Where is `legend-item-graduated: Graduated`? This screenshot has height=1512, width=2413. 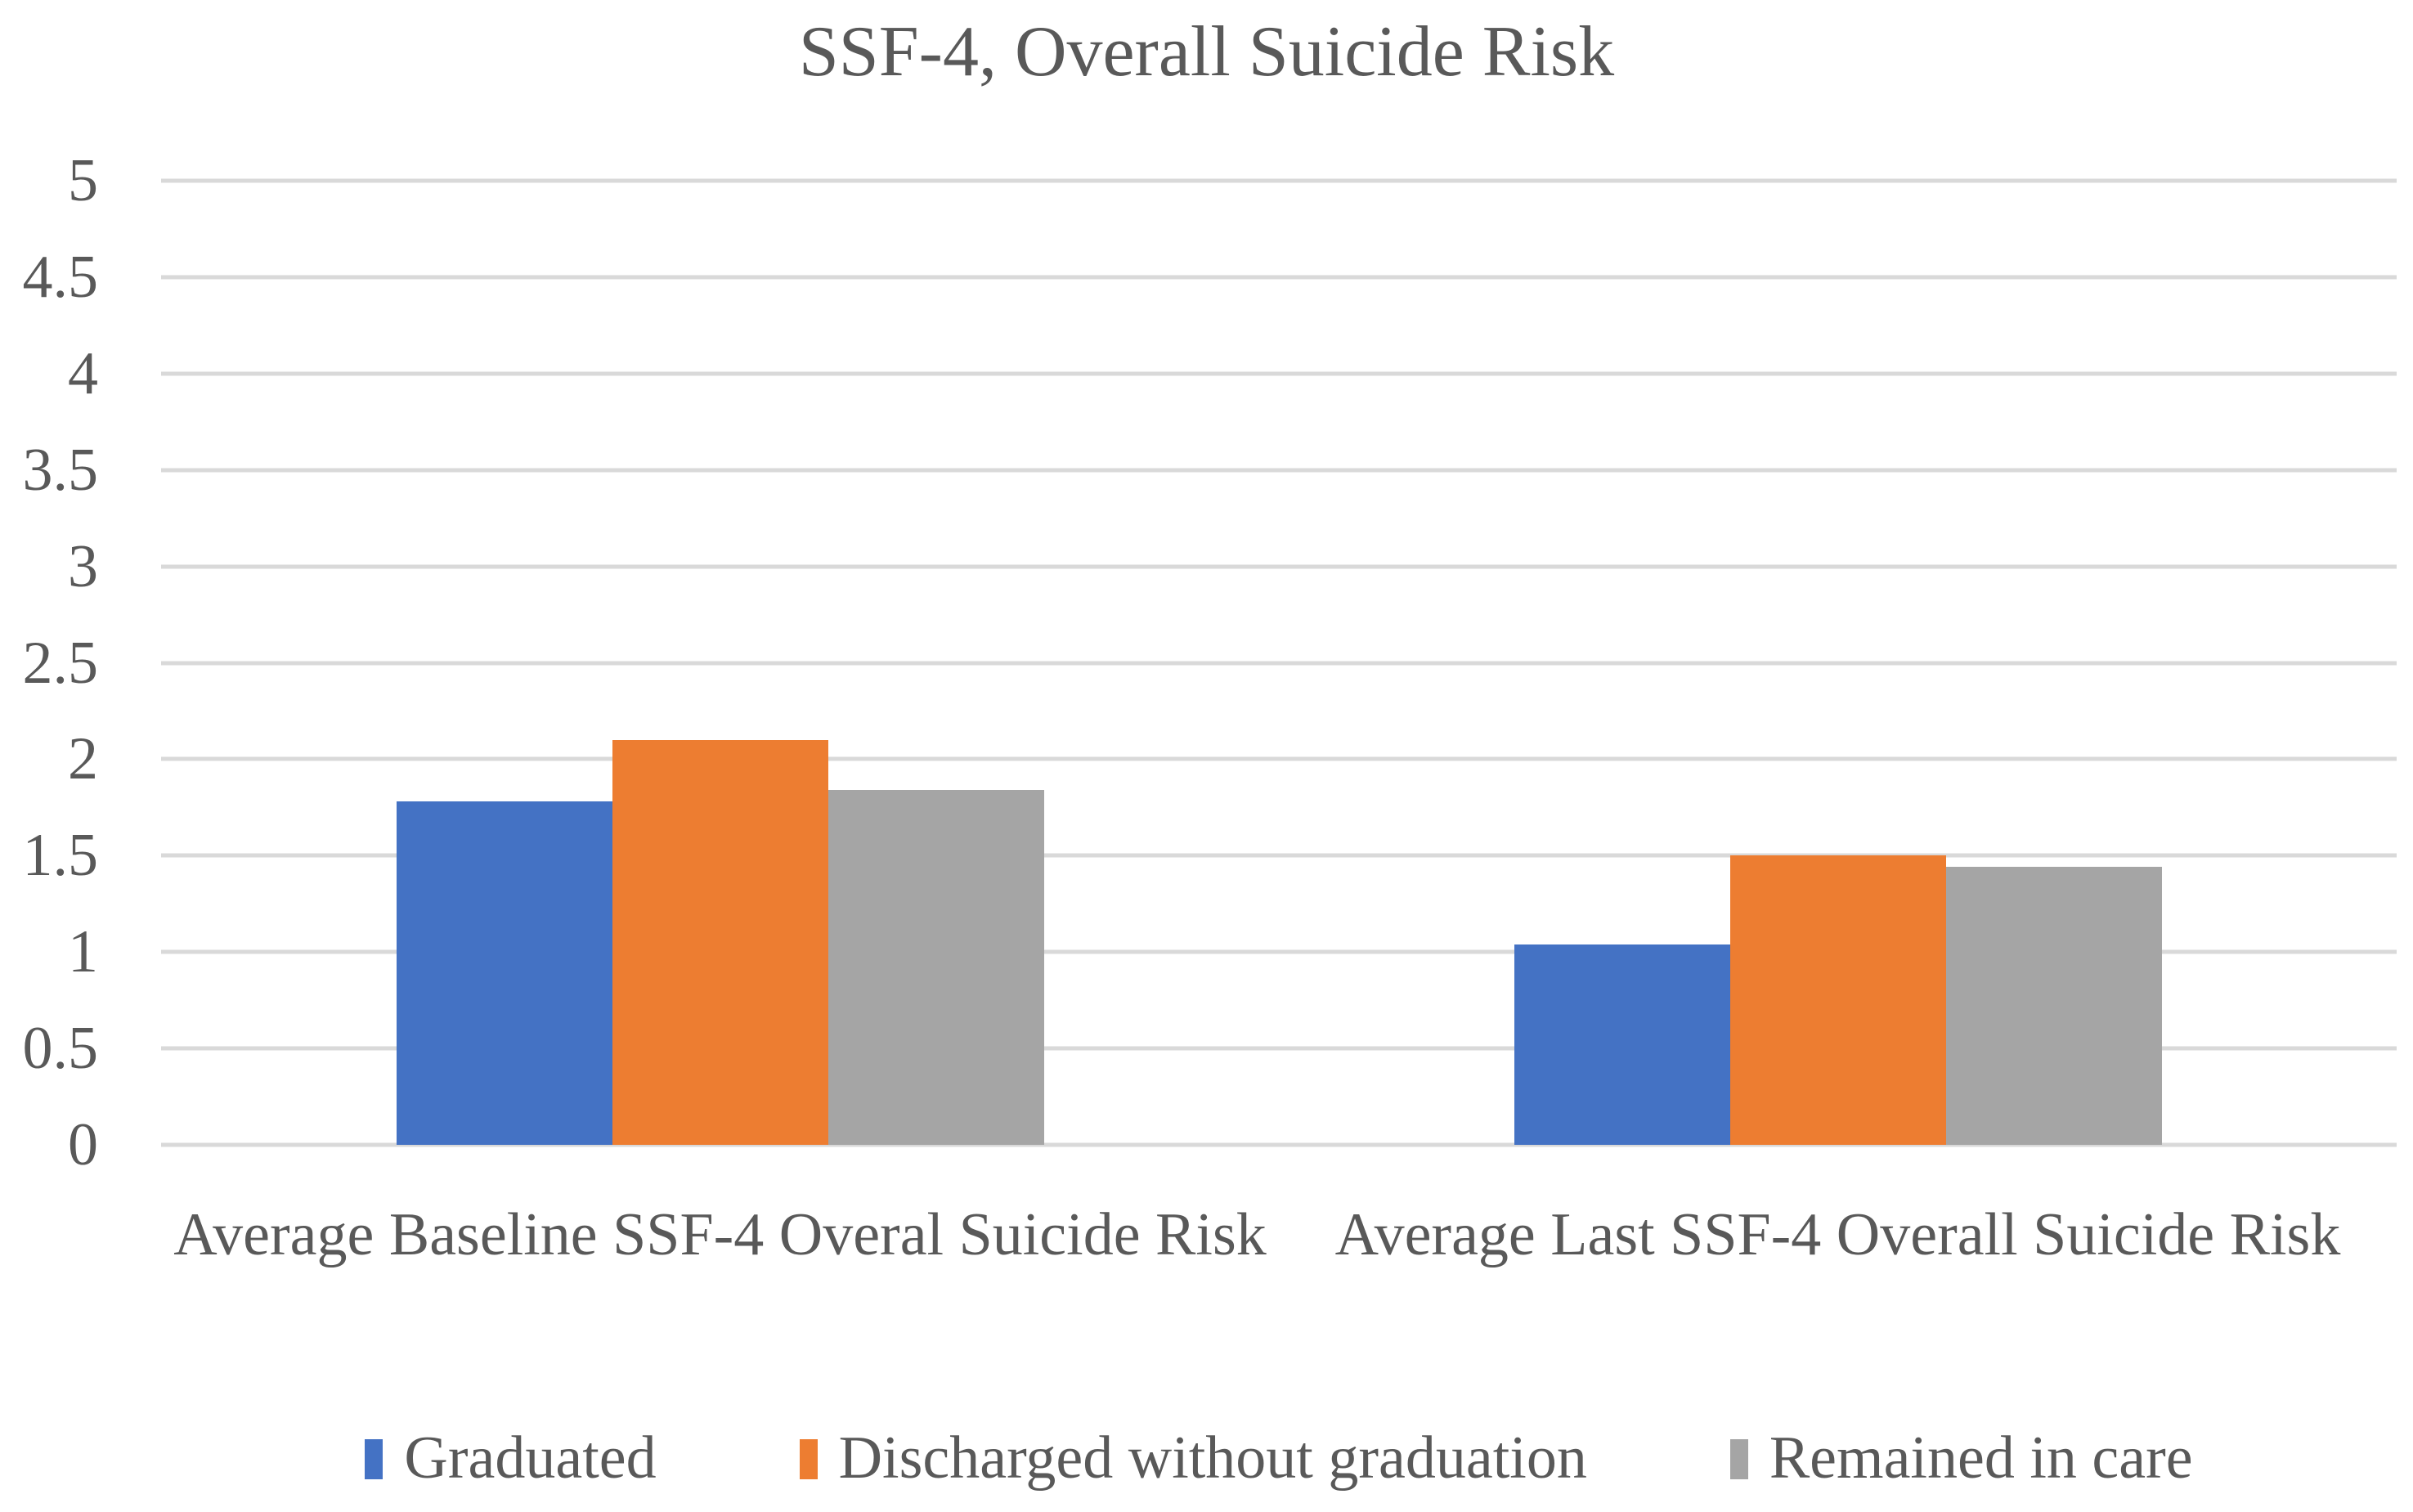 legend-item-graduated: Graduated is located at coordinates (511, 1458).